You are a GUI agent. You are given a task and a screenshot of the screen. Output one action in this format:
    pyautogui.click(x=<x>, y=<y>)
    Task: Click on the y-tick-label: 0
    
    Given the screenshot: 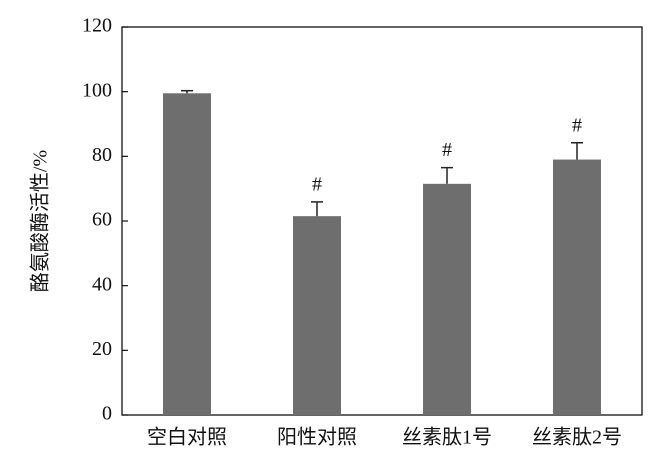 What is the action you would take?
    pyautogui.click(x=107, y=414)
    